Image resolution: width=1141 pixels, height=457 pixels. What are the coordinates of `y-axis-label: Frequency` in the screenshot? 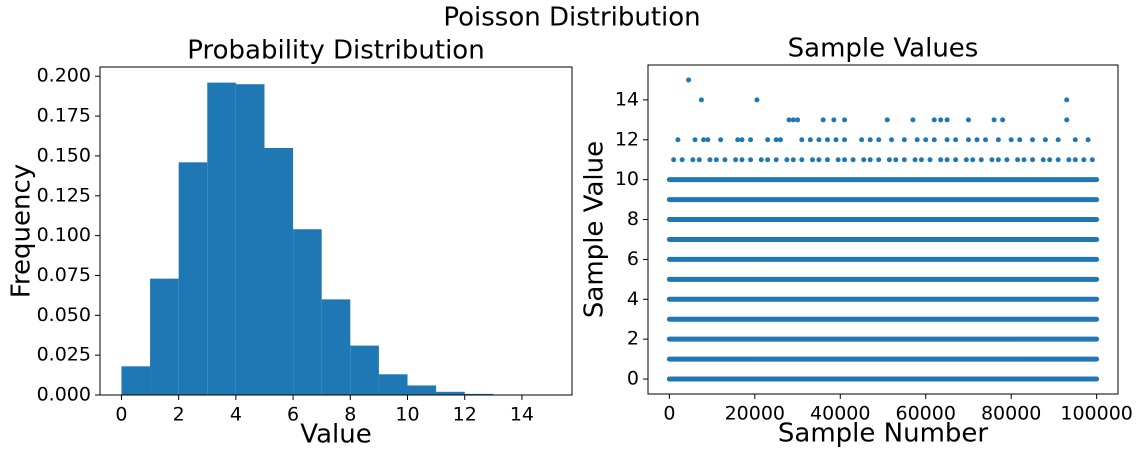 It's located at (22, 231).